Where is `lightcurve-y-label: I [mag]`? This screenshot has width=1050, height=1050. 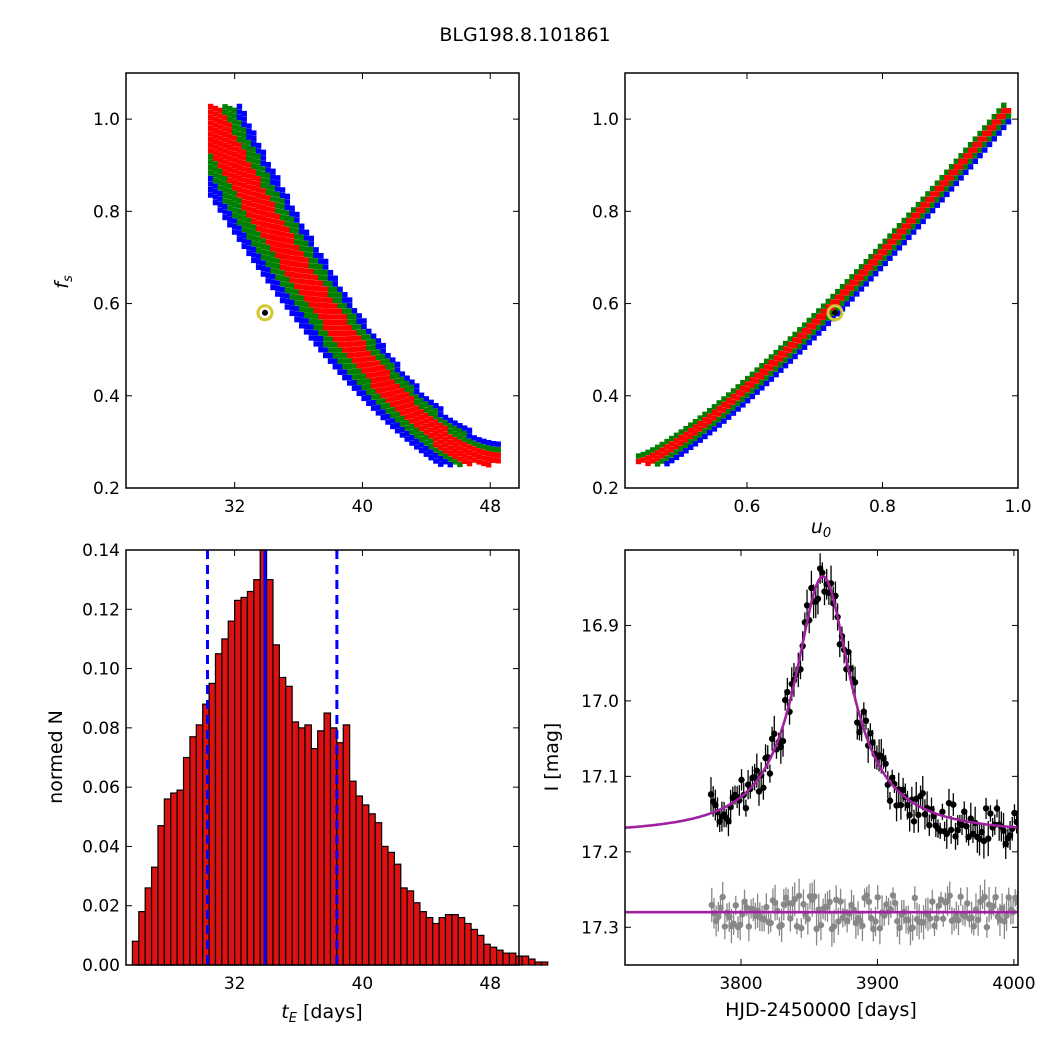 lightcurve-y-label: I [mag] is located at coordinates (552, 757).